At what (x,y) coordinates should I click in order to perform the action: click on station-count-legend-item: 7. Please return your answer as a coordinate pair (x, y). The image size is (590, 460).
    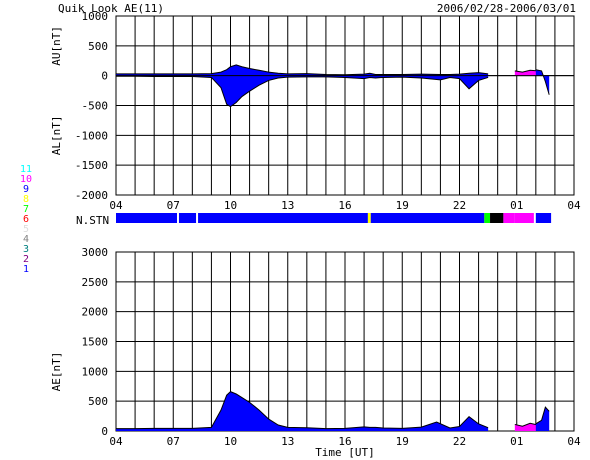
    Looking at the image, I should click on (26, 209).